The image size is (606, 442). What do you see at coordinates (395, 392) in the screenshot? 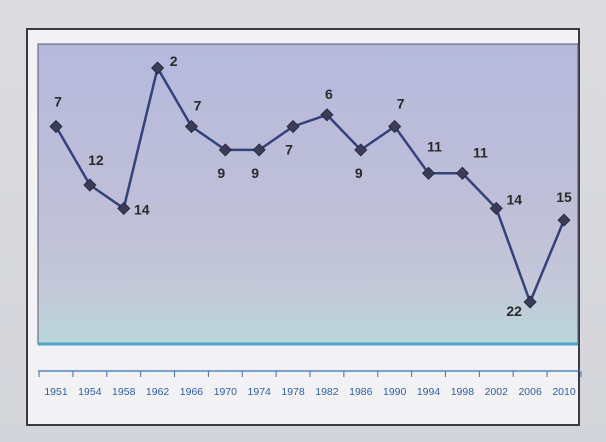
I see `x-tick-label: 1990` at bounding box center [395, 392].